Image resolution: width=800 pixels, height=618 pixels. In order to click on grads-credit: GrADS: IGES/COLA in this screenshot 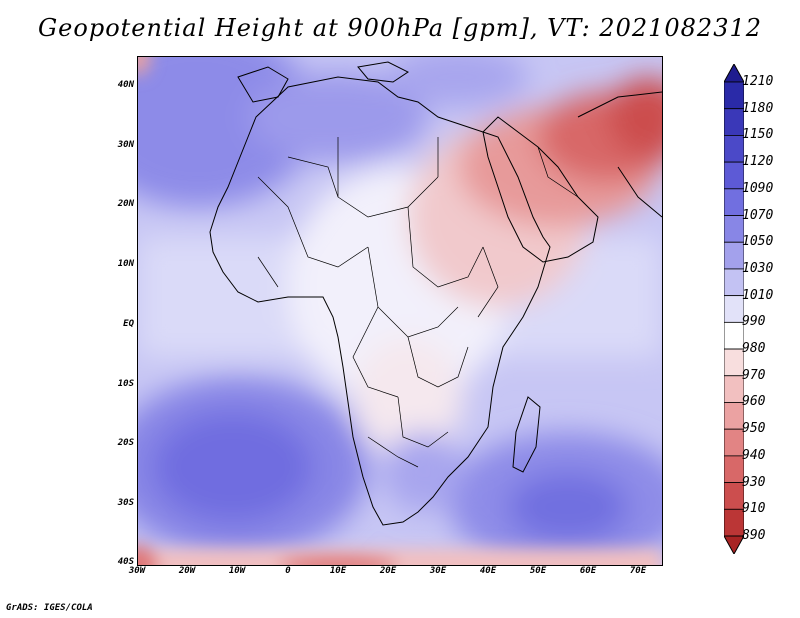, I will do `click(49, 608)`.